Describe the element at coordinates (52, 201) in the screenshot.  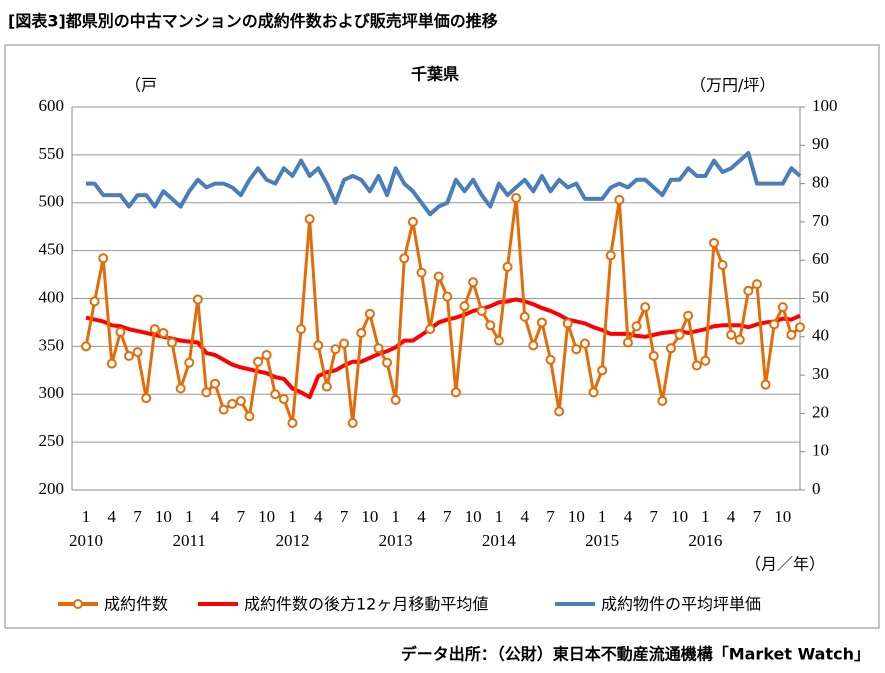
I see `y-tick-label: 500` at that location.